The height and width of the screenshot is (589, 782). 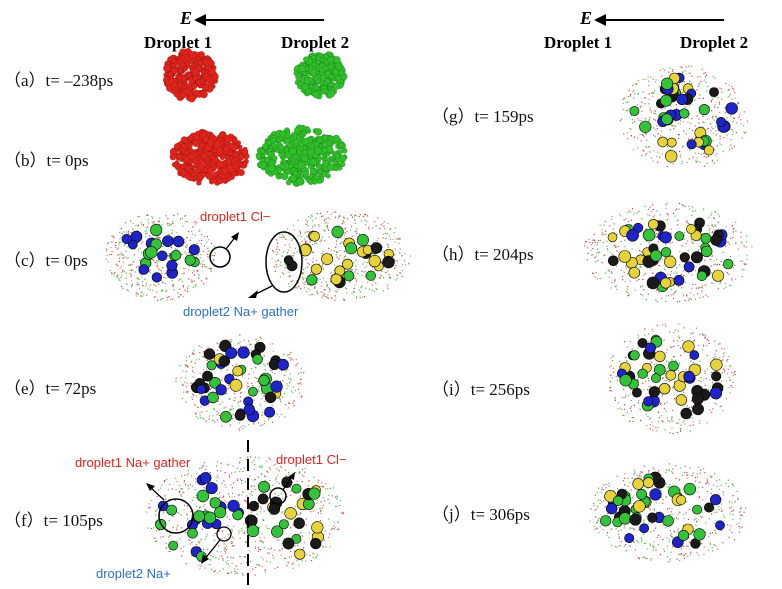 What do you see at coordinates (284, 518) in the screenshot?
I see `right-ions` at bounding box center [284, 518].